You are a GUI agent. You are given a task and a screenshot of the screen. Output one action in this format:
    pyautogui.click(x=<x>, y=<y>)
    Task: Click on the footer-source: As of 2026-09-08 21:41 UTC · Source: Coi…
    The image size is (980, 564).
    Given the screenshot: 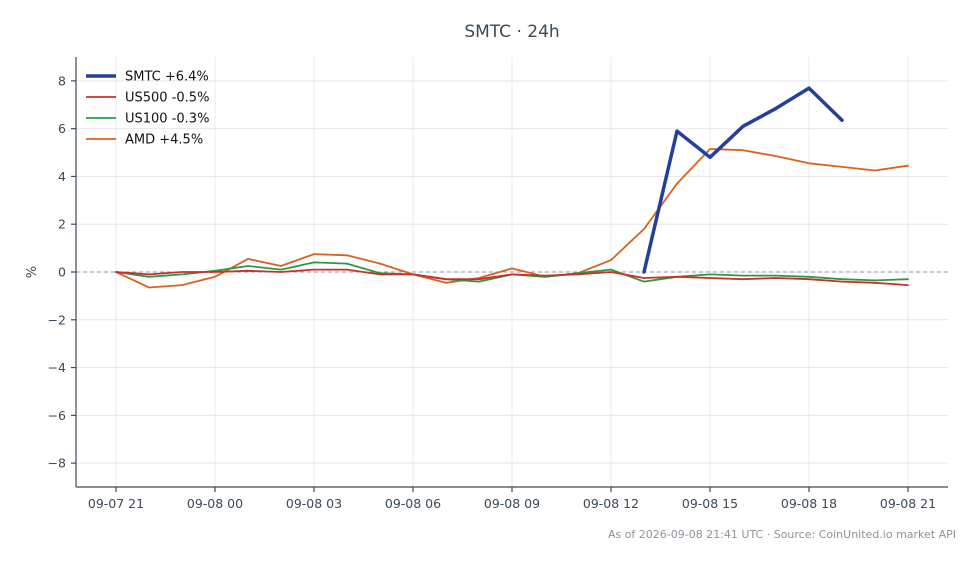 What is the action you would take?
    pyautogui.click(x=782, y=534)
    